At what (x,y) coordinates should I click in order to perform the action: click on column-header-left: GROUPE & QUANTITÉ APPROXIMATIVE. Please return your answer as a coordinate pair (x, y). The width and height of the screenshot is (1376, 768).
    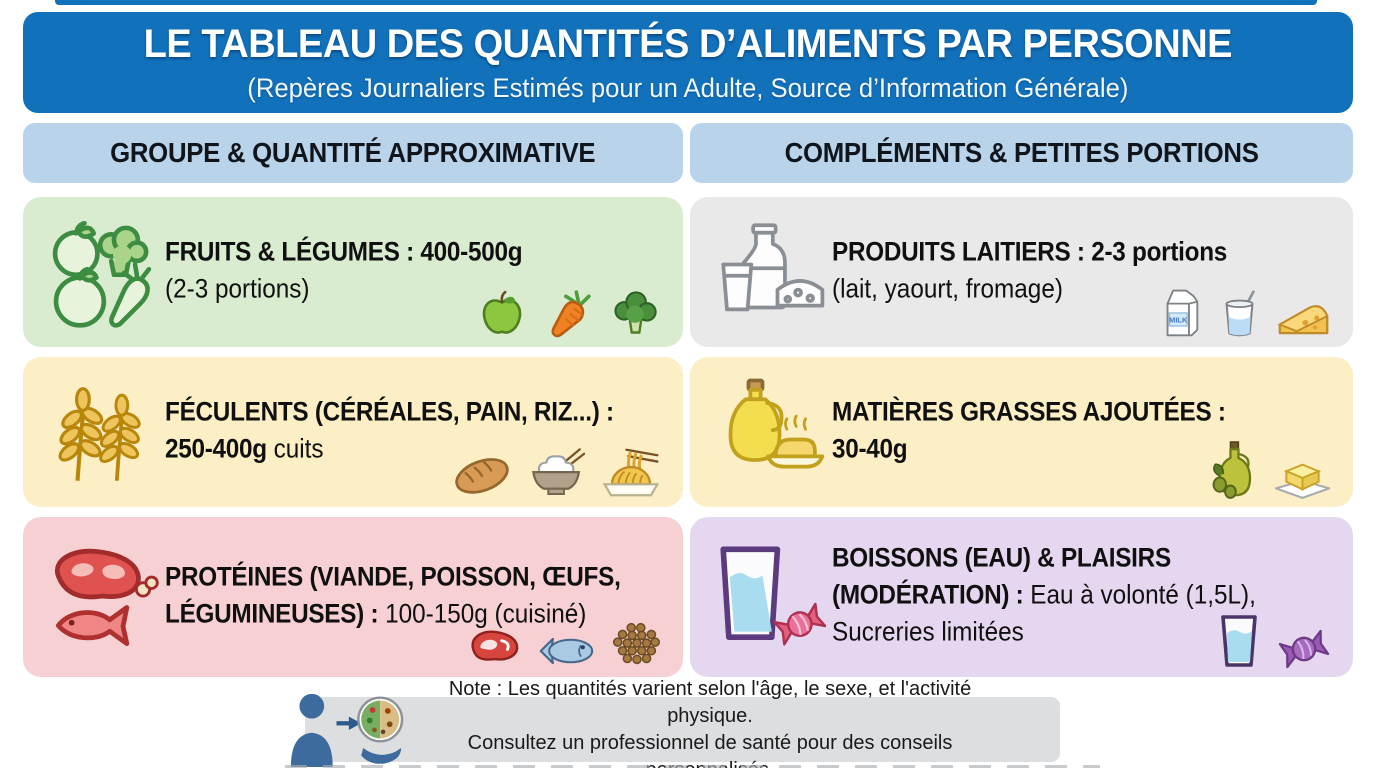
    Looking at the image, I should click on (353, 153).